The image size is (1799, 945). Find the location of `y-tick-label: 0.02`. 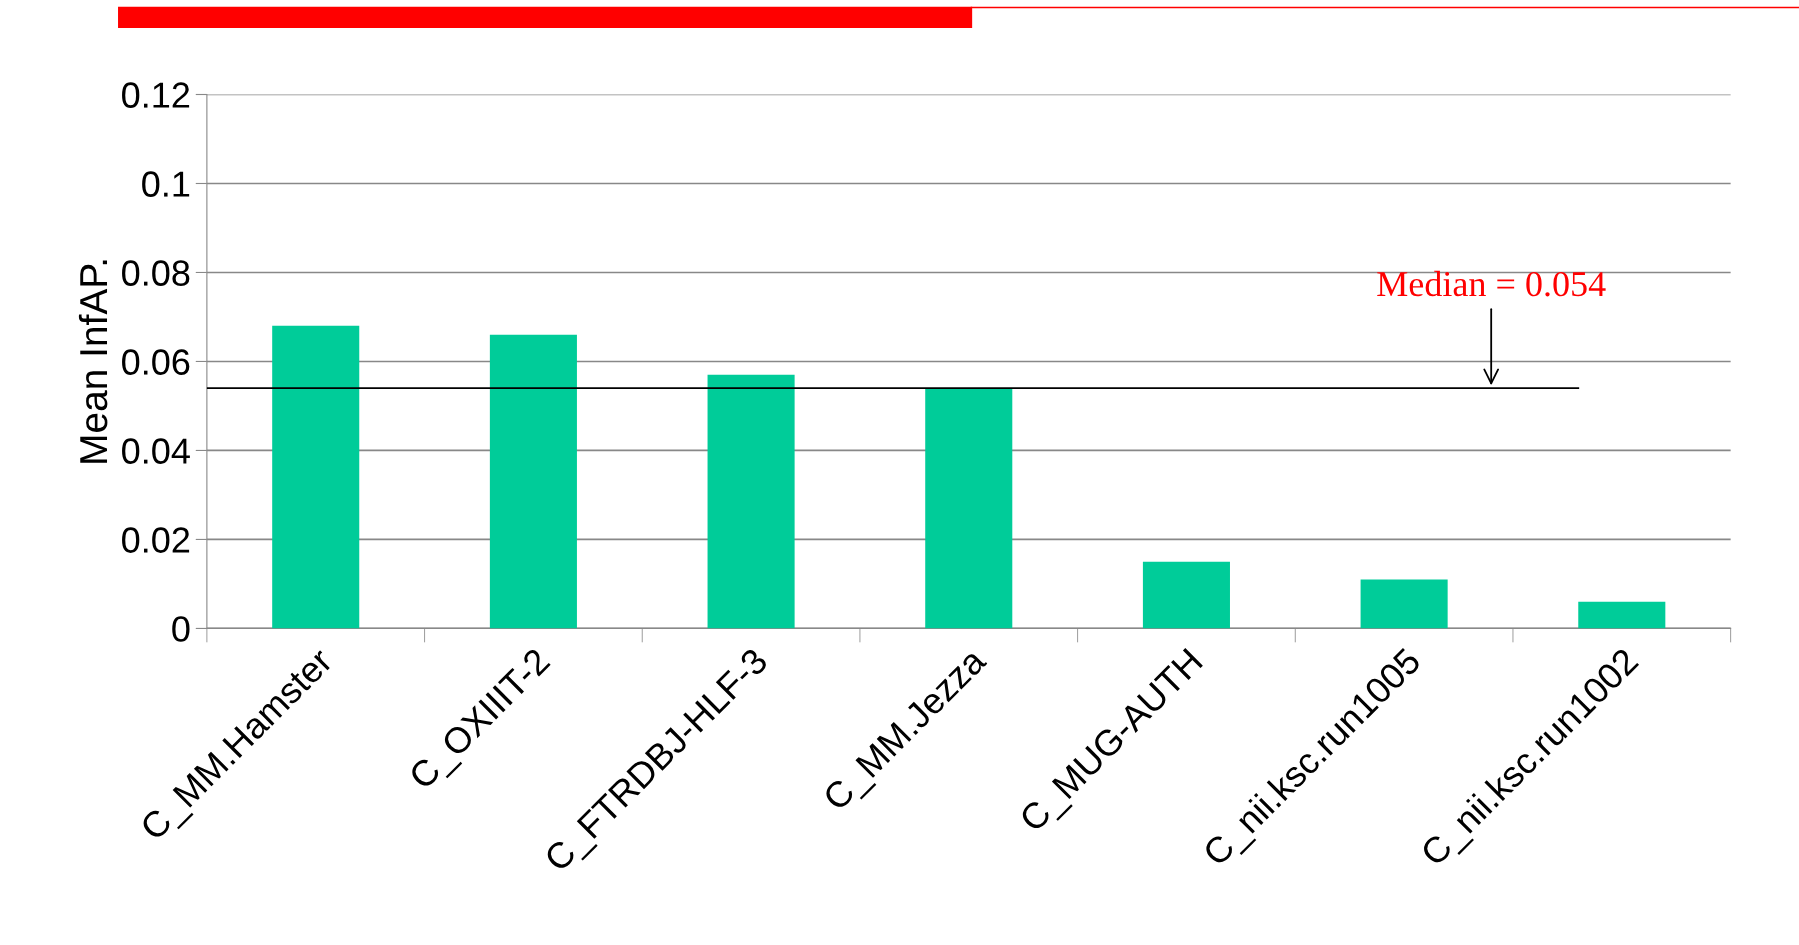

y-tick-label: 0.02 is located at coordinates (156, 540).